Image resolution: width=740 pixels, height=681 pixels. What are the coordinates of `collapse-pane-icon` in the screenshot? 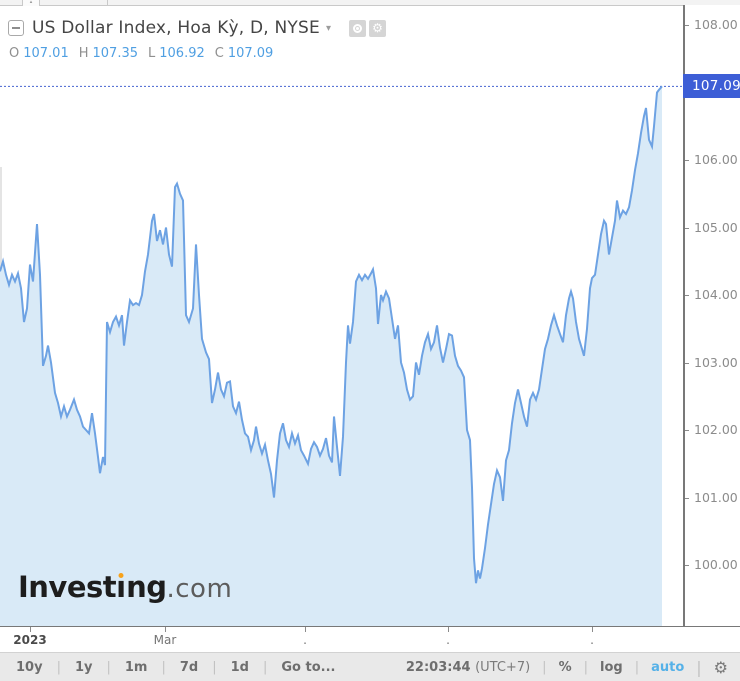 It's located at (16, 28).